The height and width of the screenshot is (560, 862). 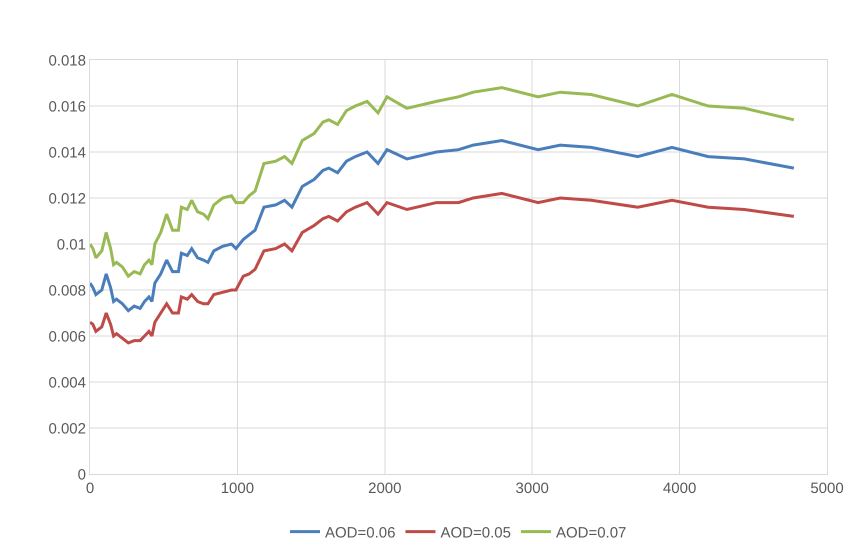 What do you see at coordinates (475, 533) in the screenshot?
I see `legend-label: AOD=0.05` at bounding box center [475, 533].